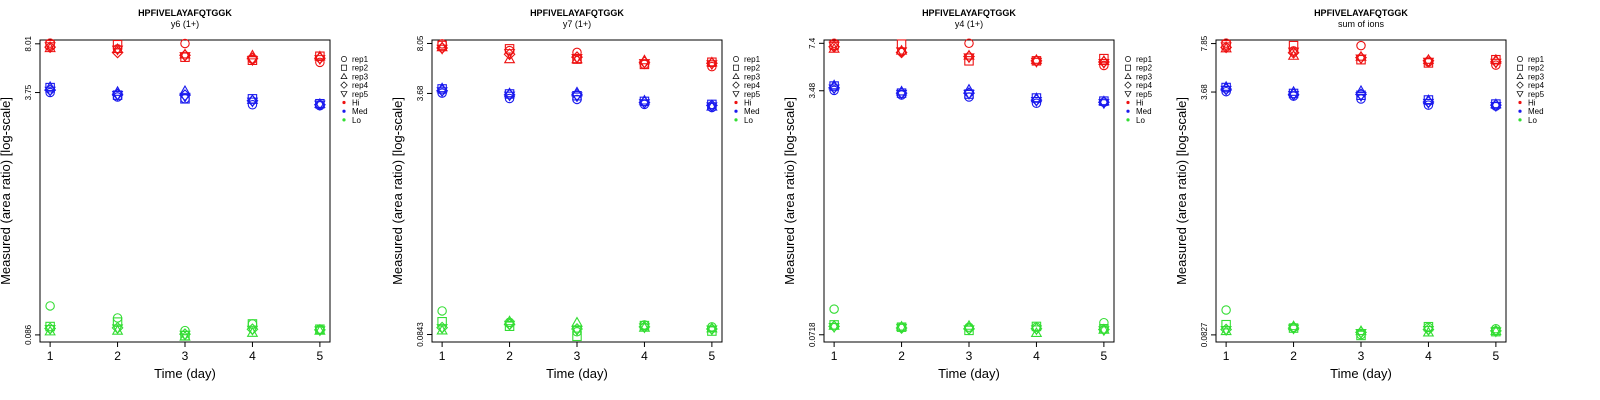  Describe the element at coordinates (577, 373) in the screenshot. I see `x-axis-label: Time (day)` at that location.